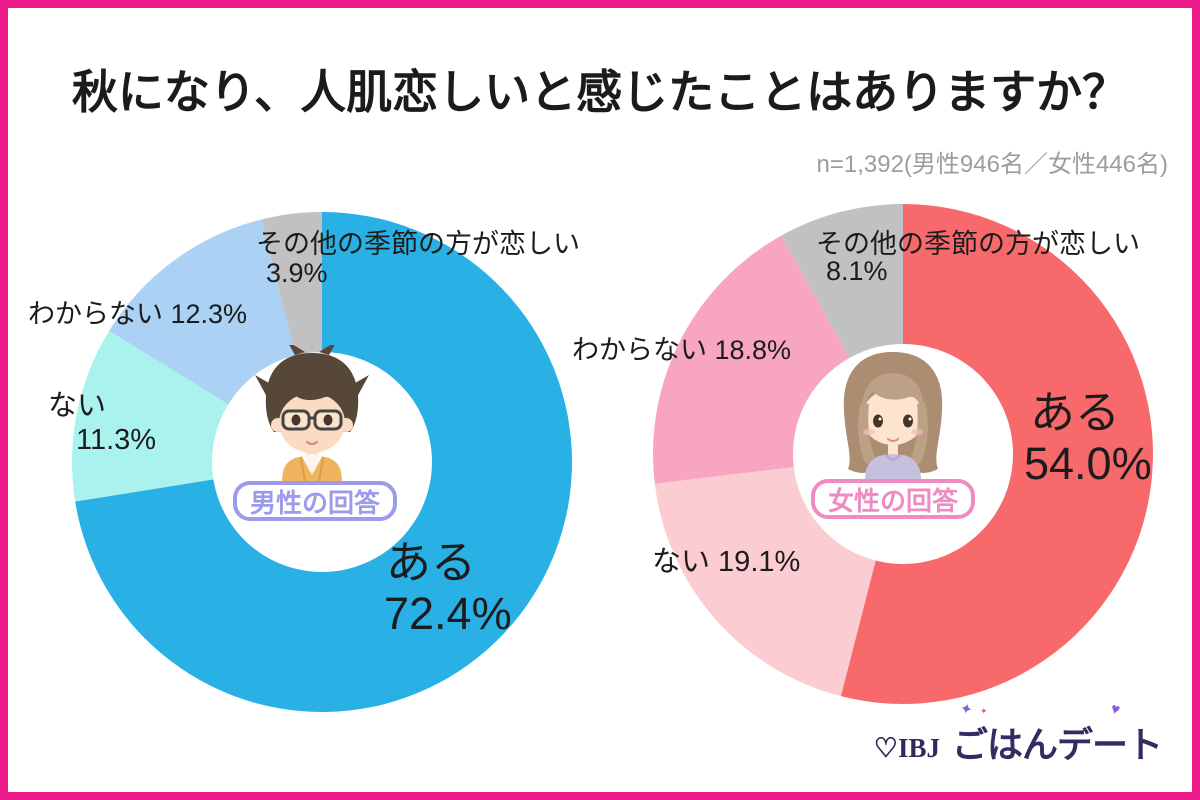  I want to click on female-avatar, so click(893, 422).